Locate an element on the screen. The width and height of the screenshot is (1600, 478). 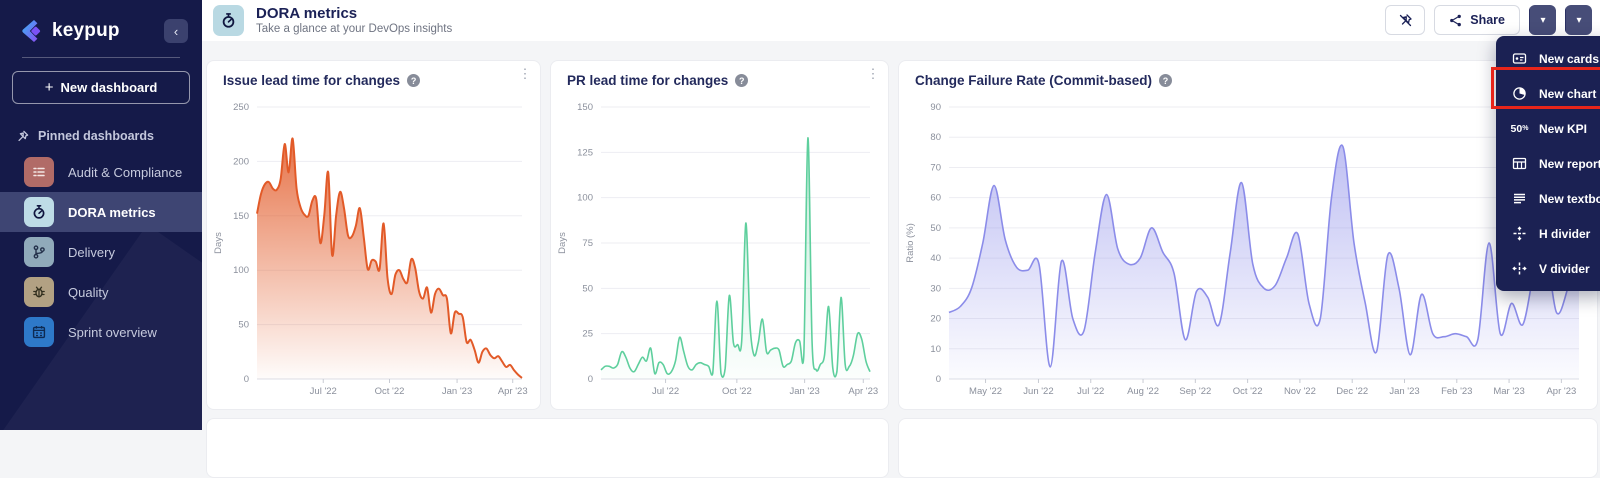
svg-text: 25 is located at coordinates (587, 334).